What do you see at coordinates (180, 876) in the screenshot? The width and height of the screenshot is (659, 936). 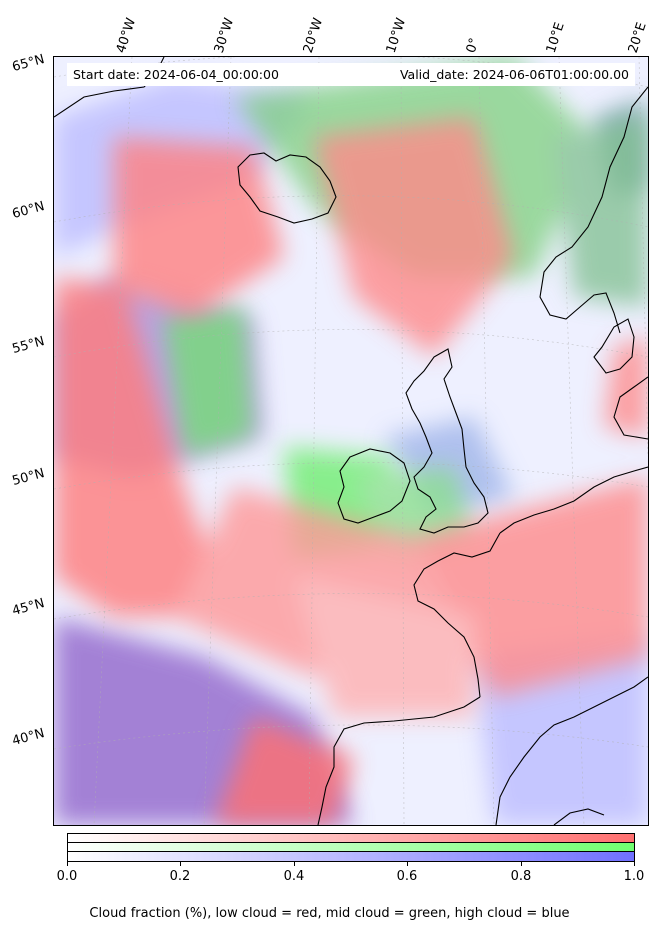 I see `colorbar-tick-label-1: 0.2` at bounding box center [180, 876].